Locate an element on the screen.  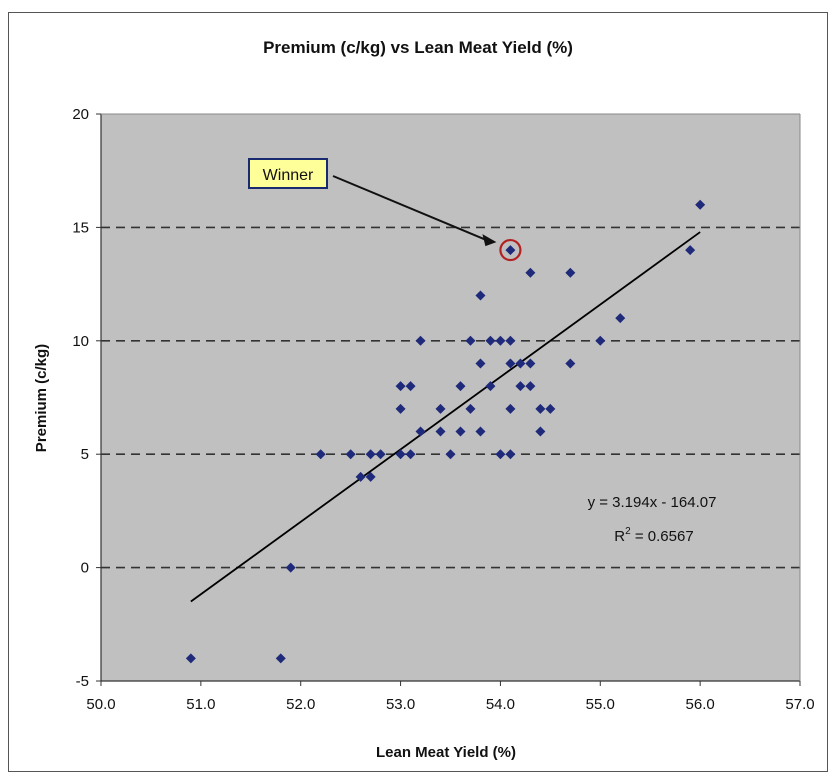
arrow-line is located at coordinates (409, 208).